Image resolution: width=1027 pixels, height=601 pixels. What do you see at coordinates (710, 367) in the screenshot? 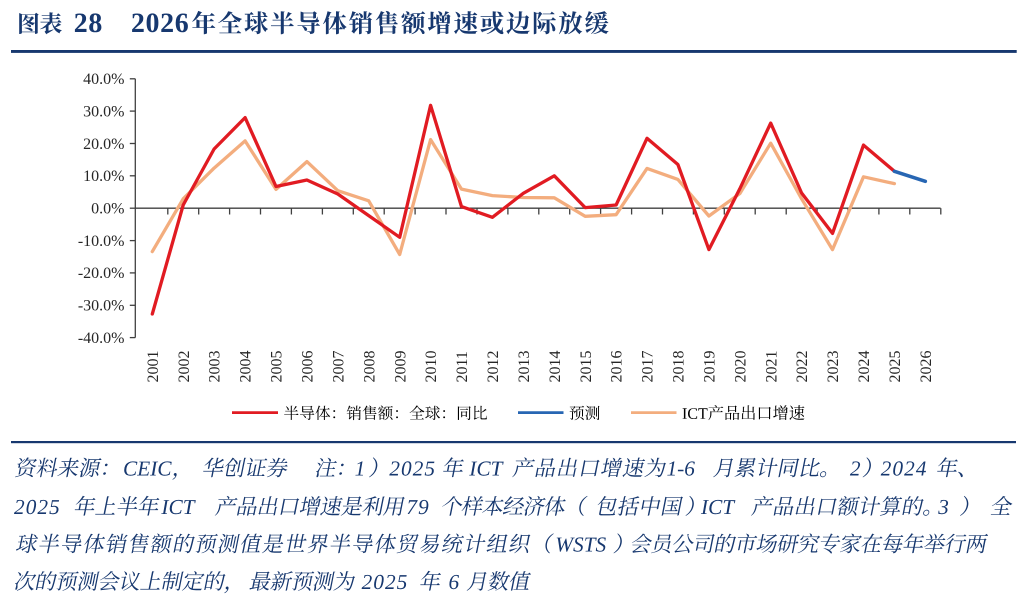
I see `svg-text: 2019` at bounding box center [710, 367].